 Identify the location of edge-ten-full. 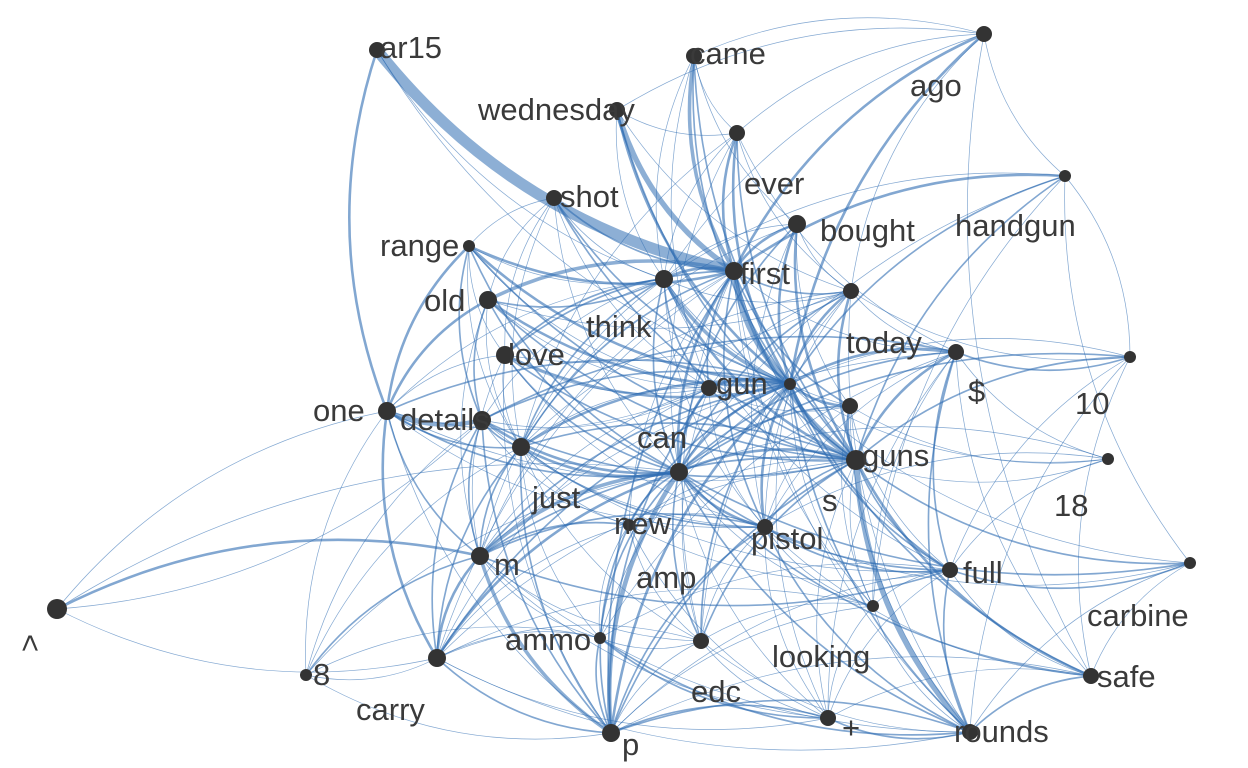
(1040, 463).